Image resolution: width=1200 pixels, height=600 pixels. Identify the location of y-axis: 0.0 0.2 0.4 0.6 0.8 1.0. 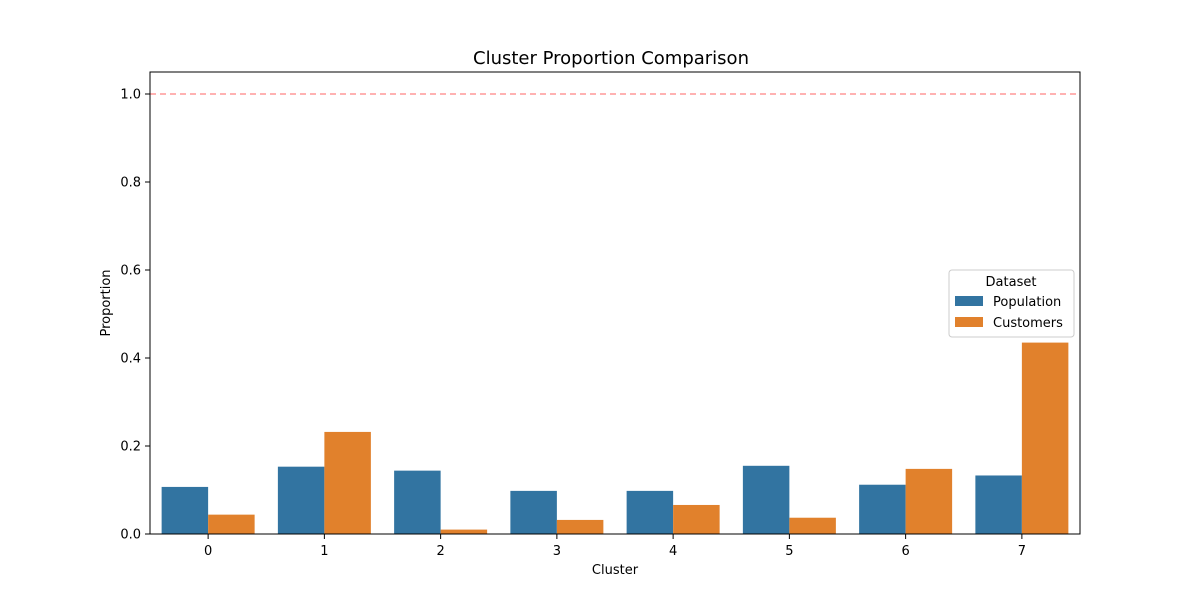
(135, 315).